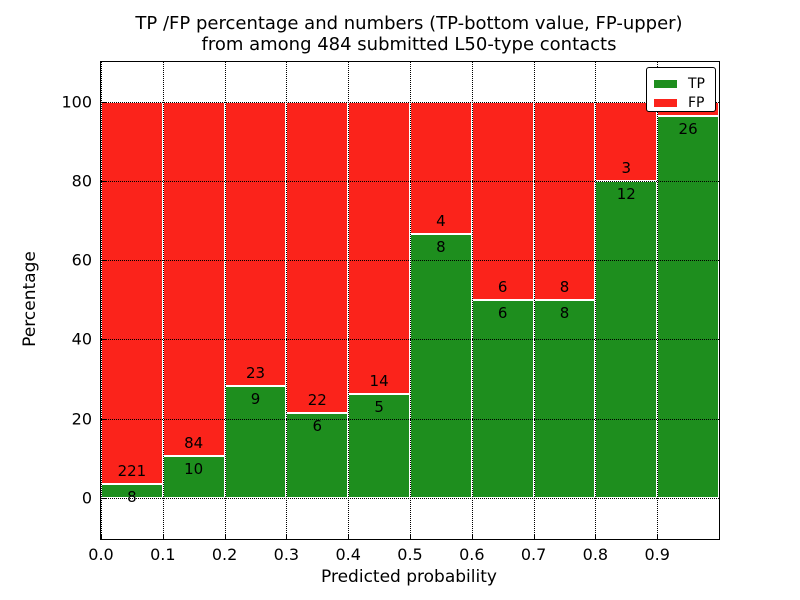  What do you see at coordinates (684, 83) in the screenshot?
I see `legend-item-tp: TP` at bounding box center [684, 83].